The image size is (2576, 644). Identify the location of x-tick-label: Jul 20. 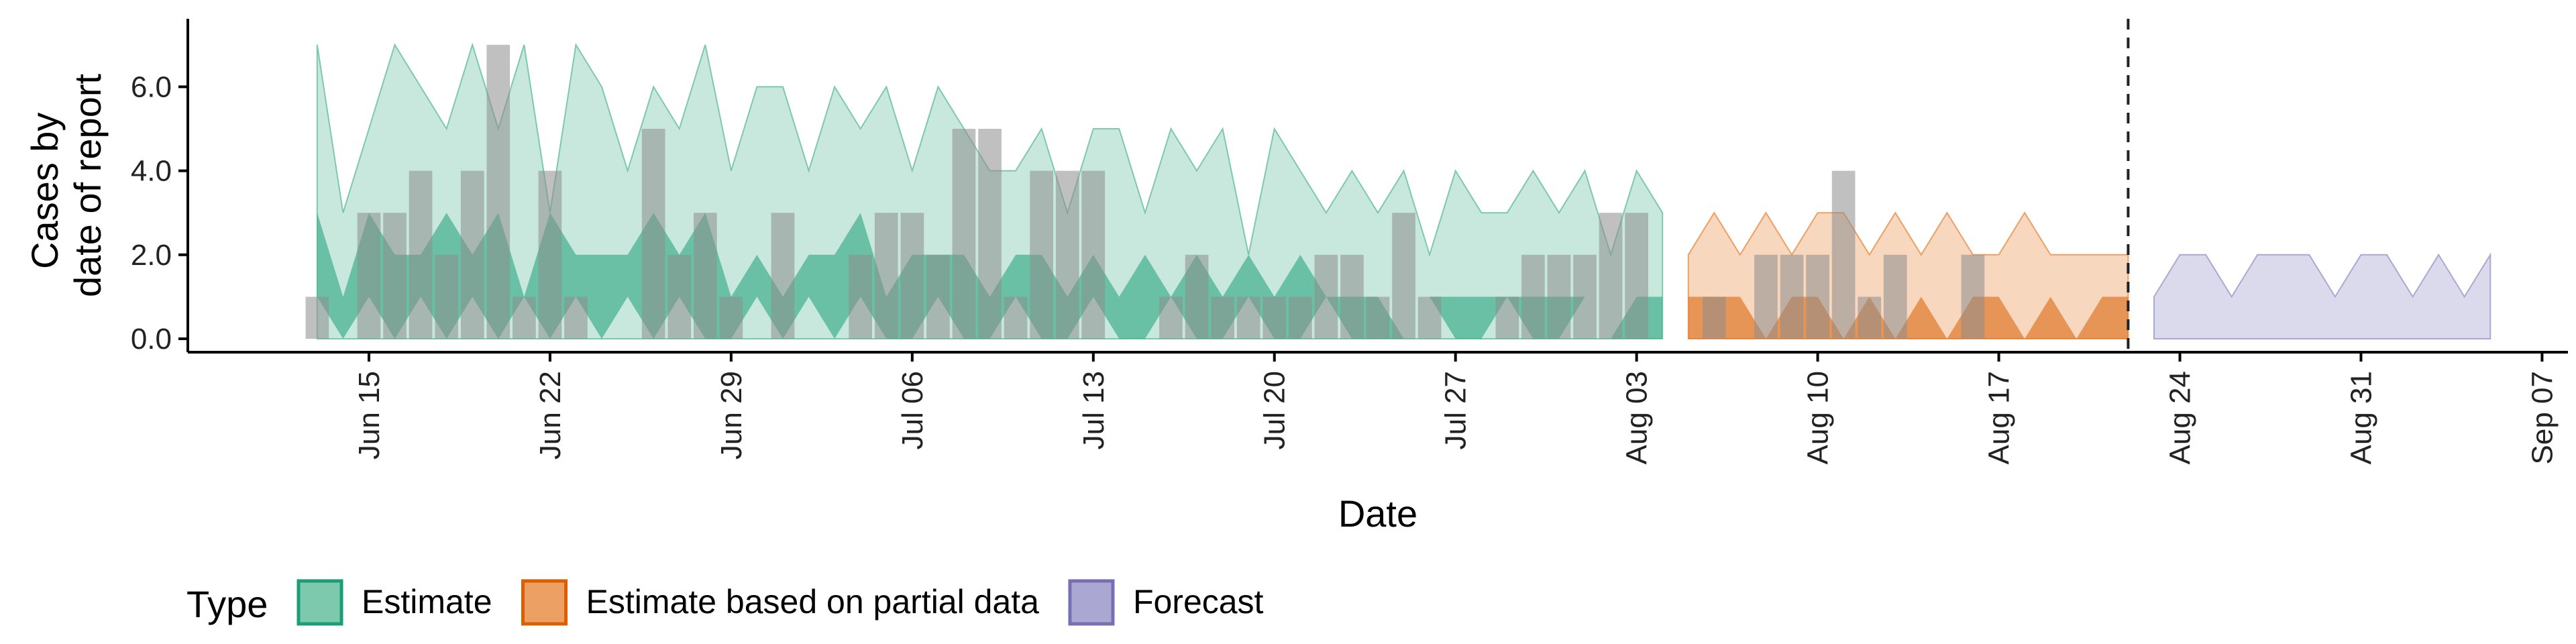
(1274, 410).